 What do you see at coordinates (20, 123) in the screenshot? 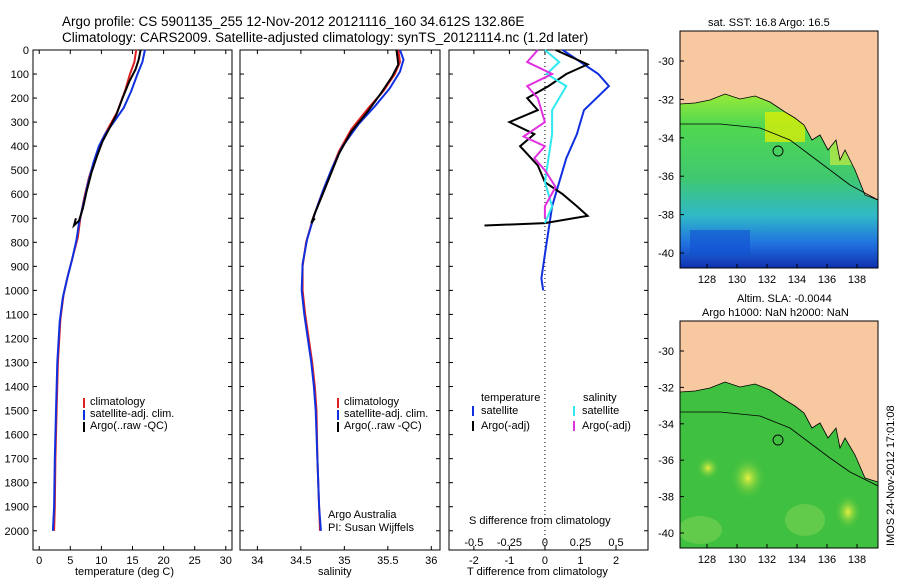
I see `y-tick-label: 300` at bounding box center [20, 123].